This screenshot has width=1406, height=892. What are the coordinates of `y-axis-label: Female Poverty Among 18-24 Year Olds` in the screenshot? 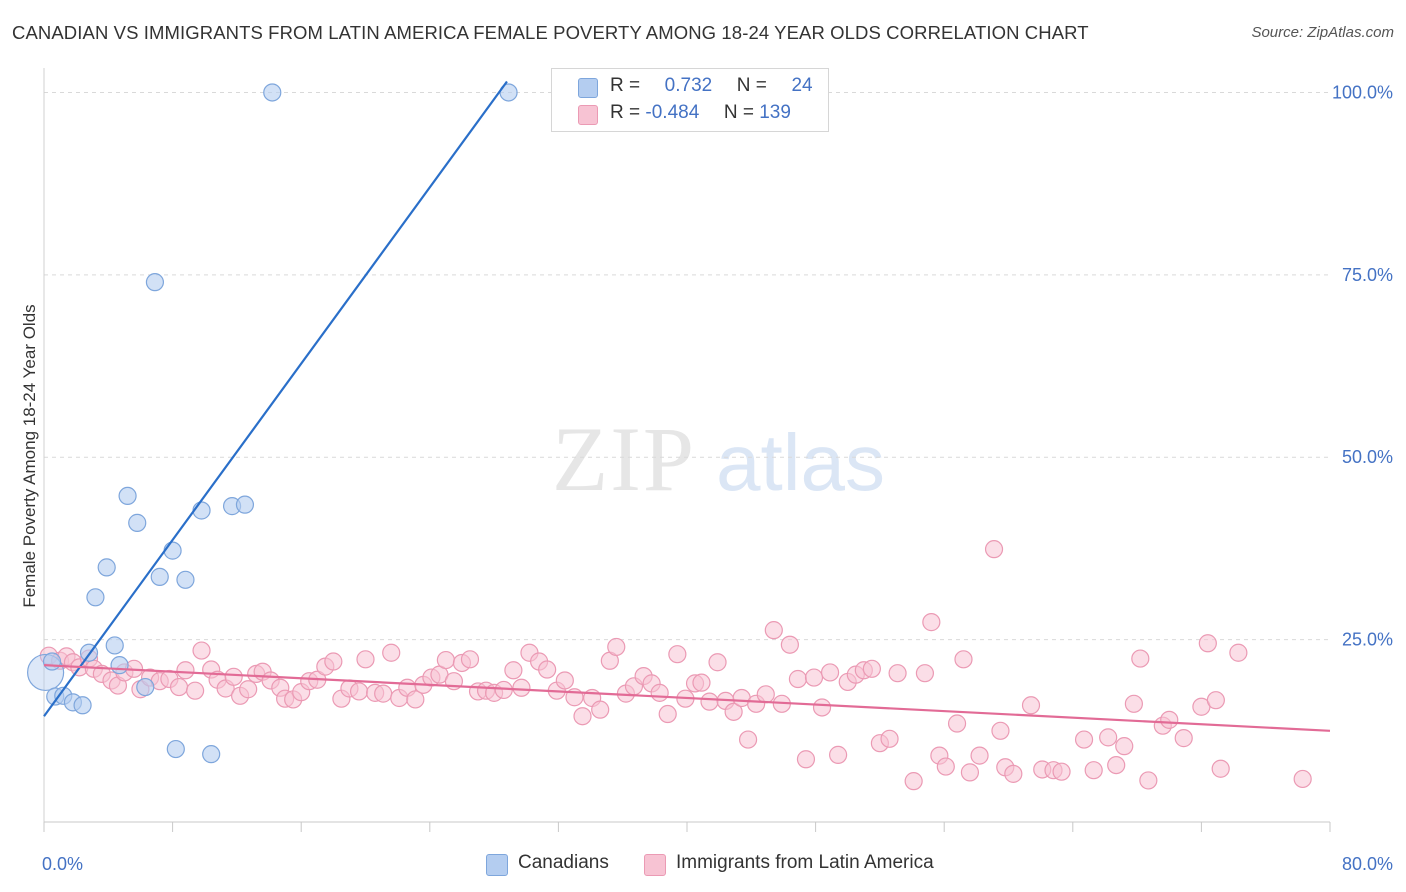 It's located at (29, 455).